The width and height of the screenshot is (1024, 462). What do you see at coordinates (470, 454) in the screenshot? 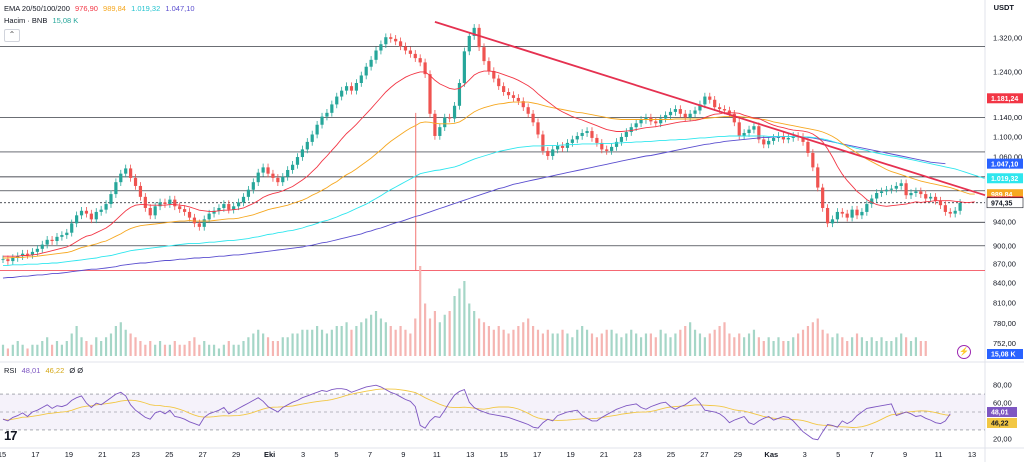
I see `time-tick-label: 13` at bounding box center [470, 454].